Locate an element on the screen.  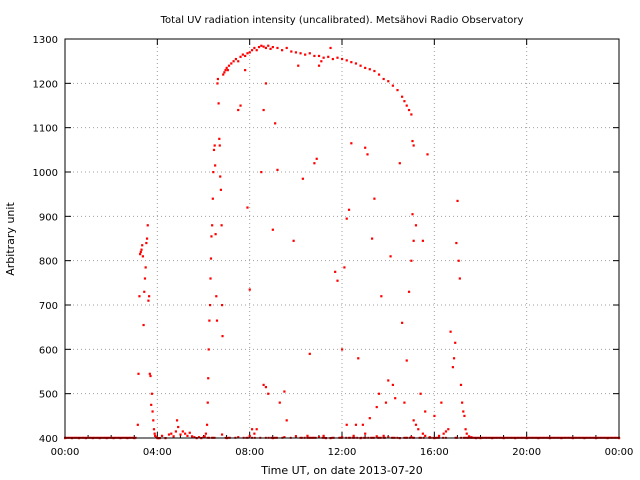
x-axis-title: Time UT, on date 2013-07-20 is located at coordinates (341, 470).